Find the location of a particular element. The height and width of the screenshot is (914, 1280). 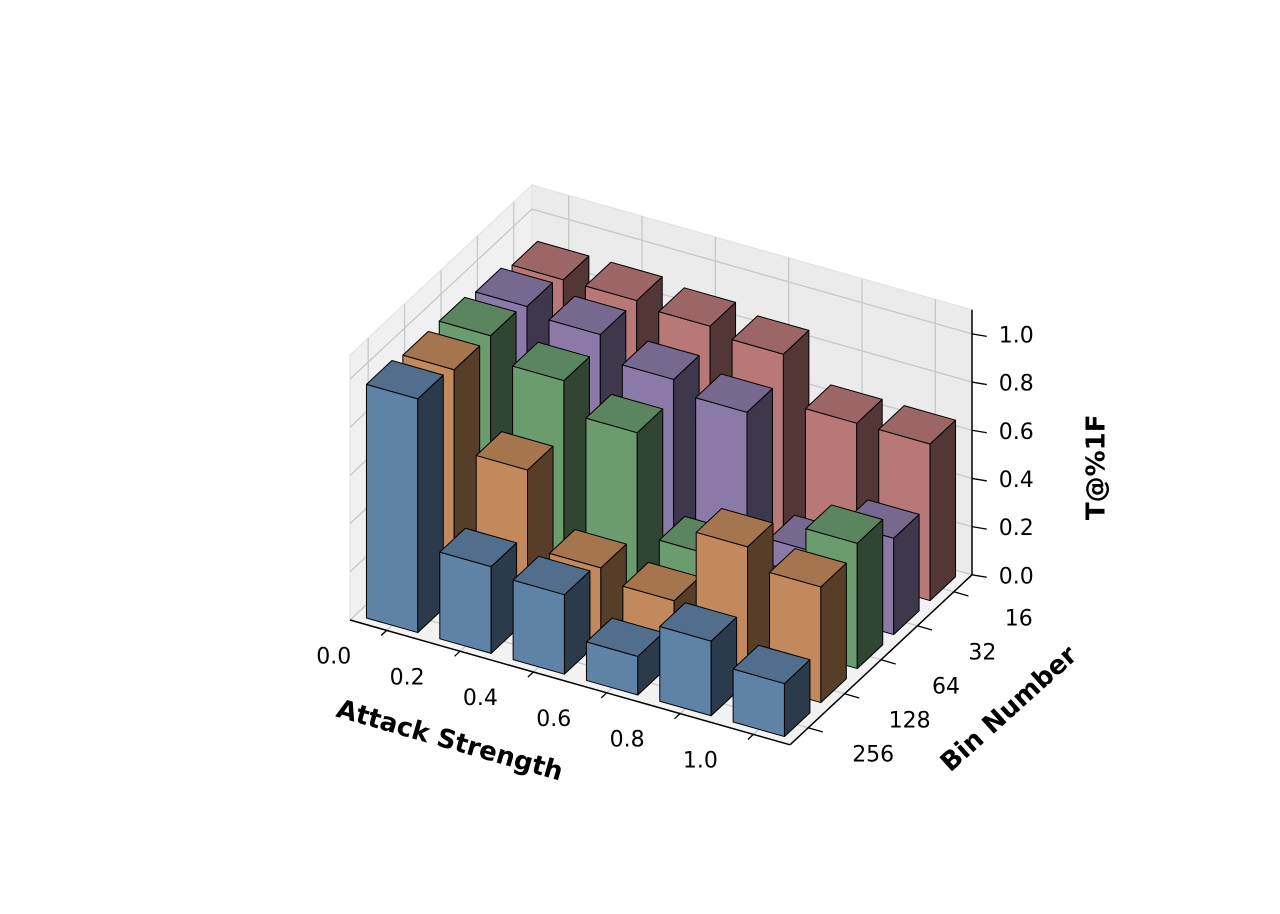

x-tick-label: 0.2 is located at coordinates (407, 677).